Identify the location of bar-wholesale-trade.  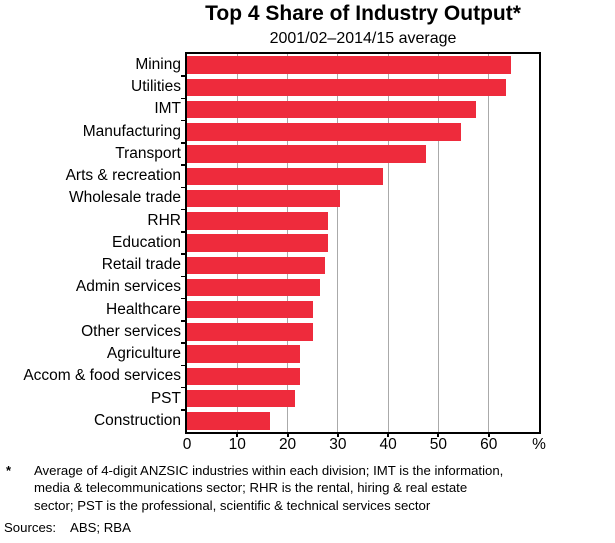
(264, 198).